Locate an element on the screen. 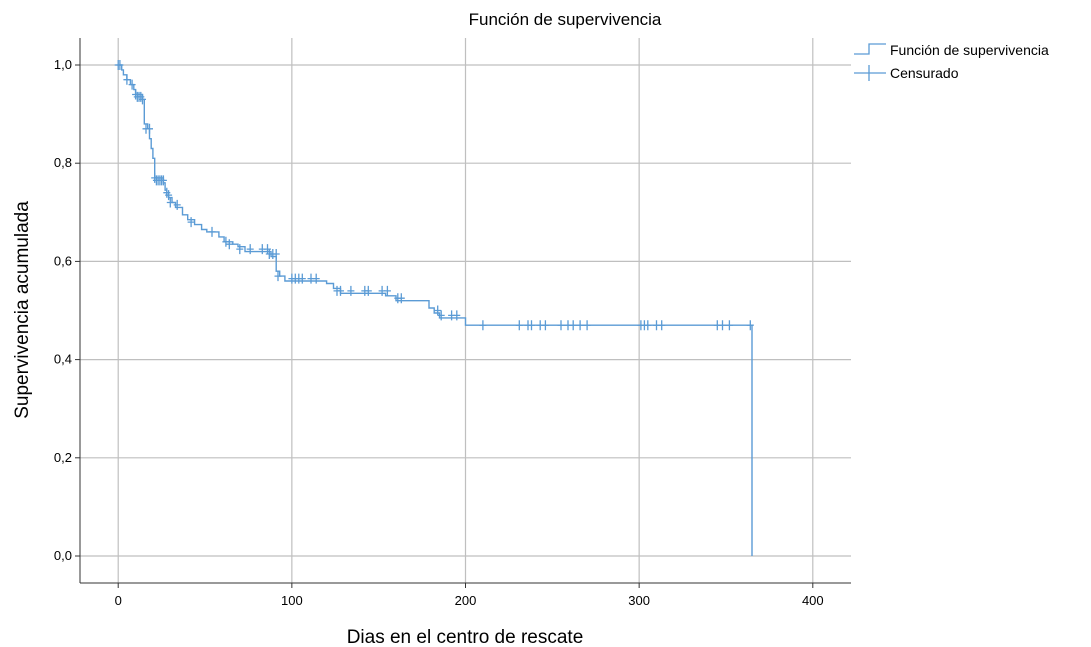 The height and width of the screenshot is (647, 1091). y-tick-label: 1,0 is located at coordinates (63, 64).